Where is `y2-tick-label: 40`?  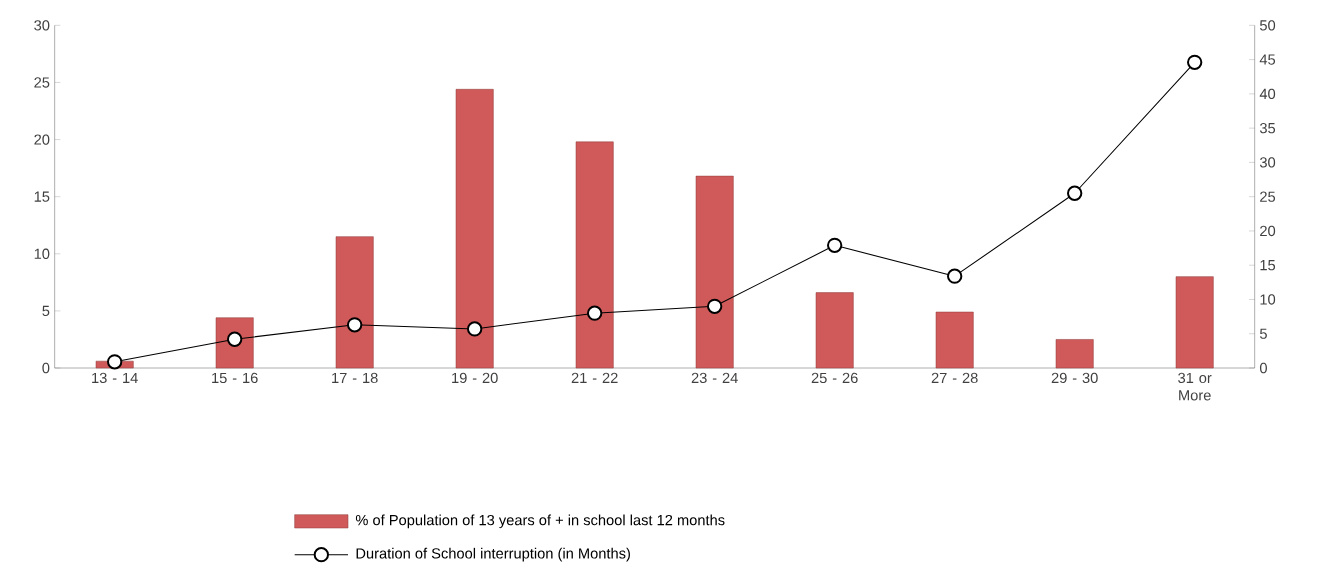
y2-tick-label: 40 is located at coordinates (1267, 94).